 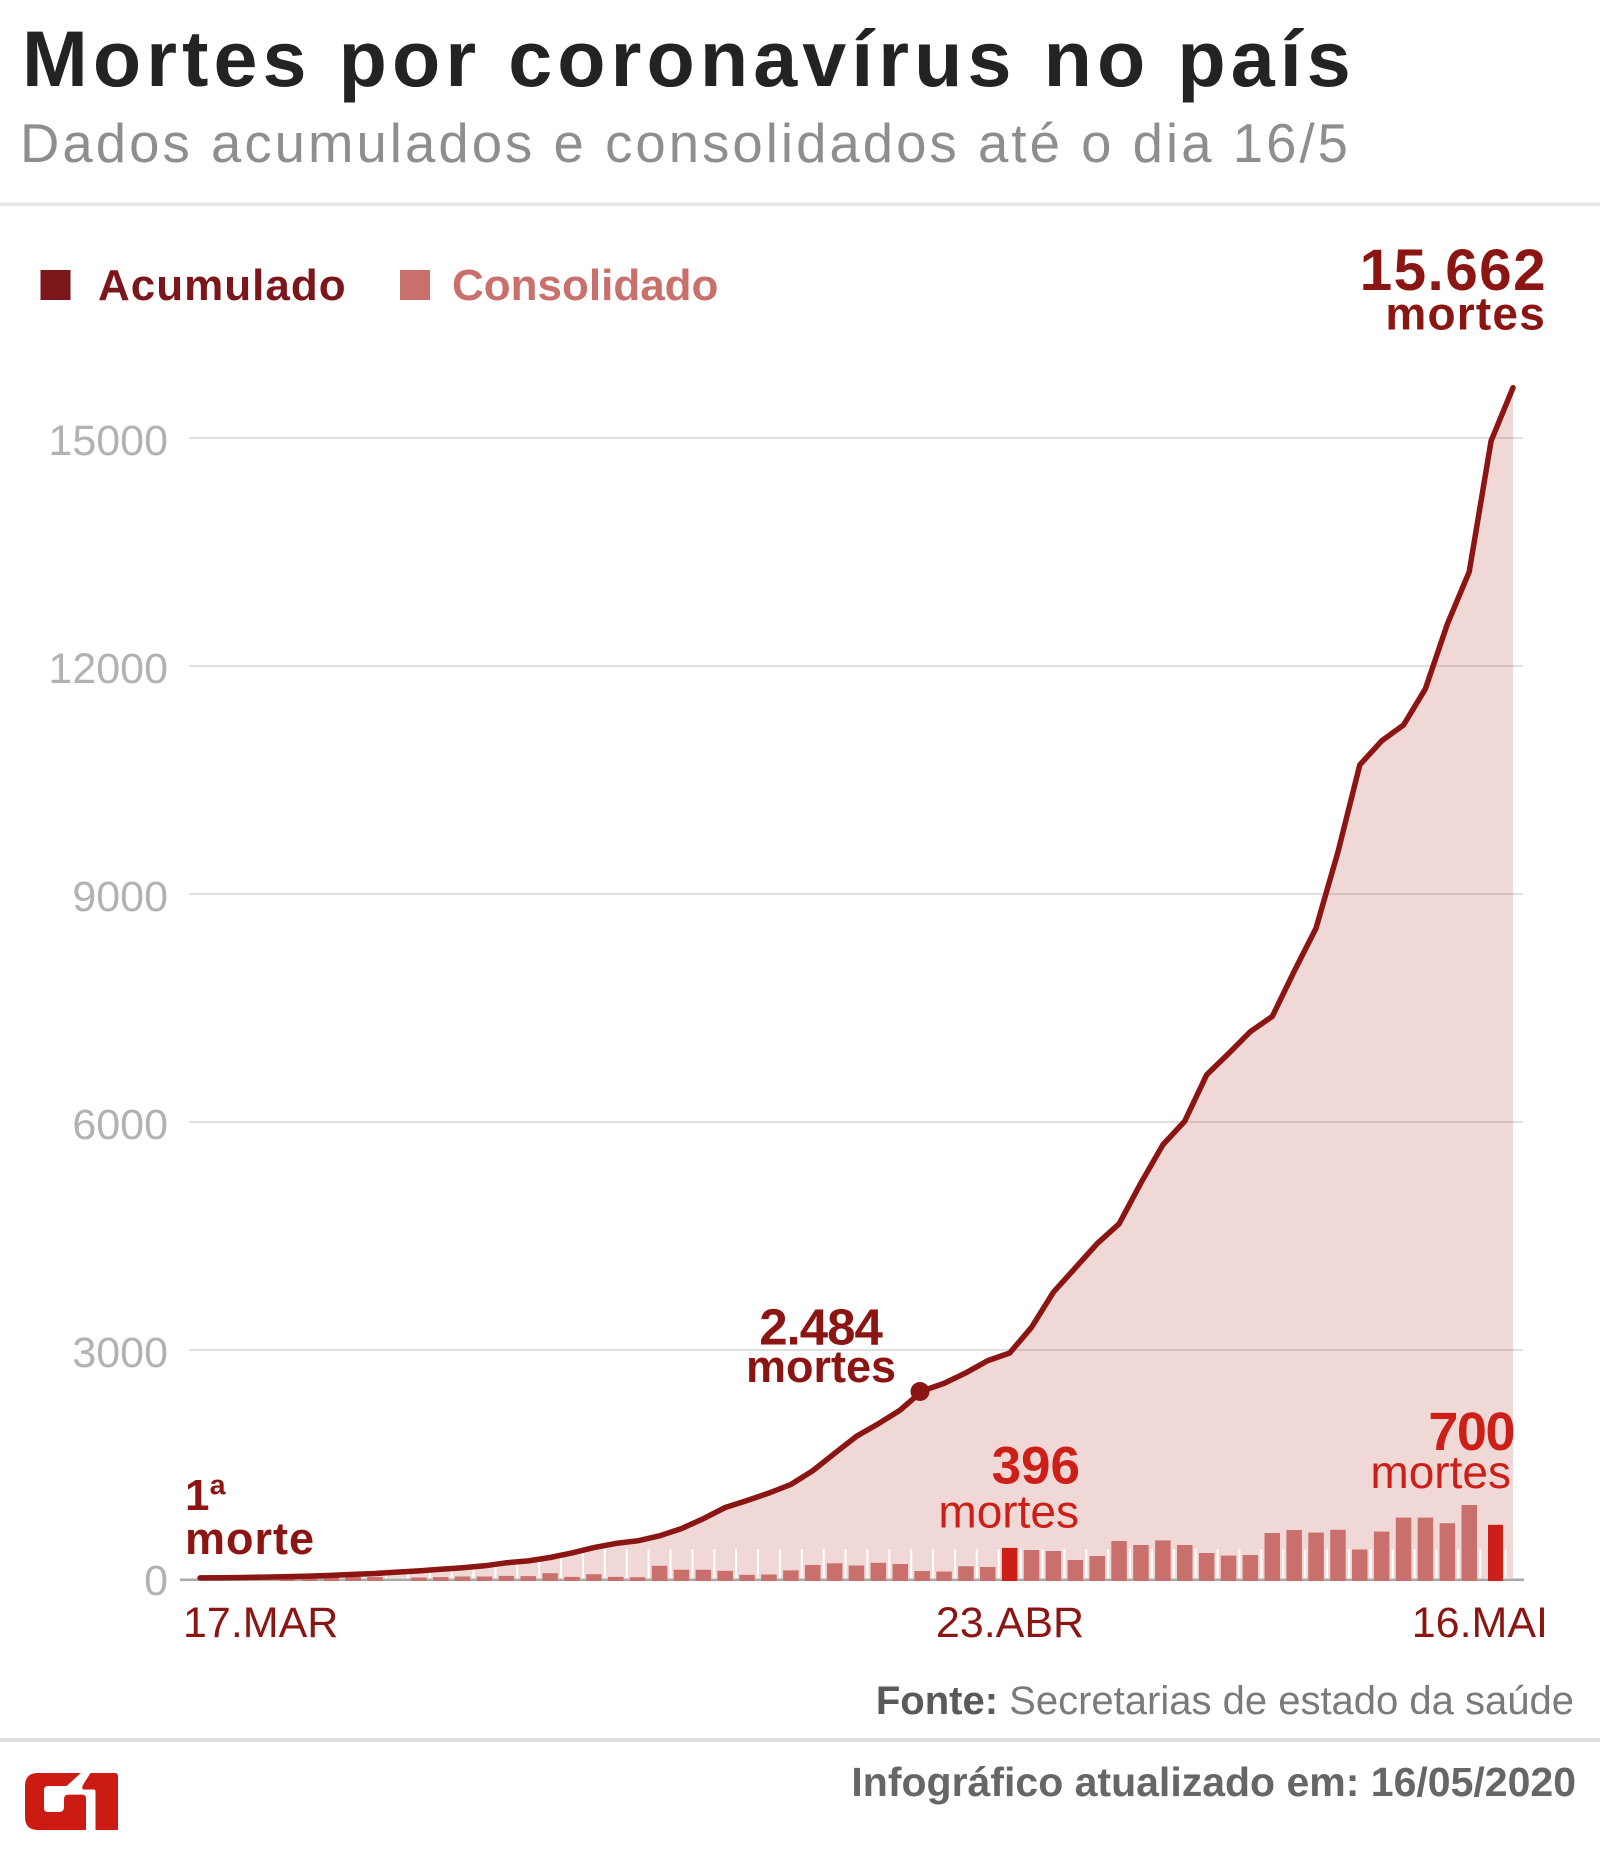 I want to click on svg-text: Acumulado, so click(x=222, y=285).